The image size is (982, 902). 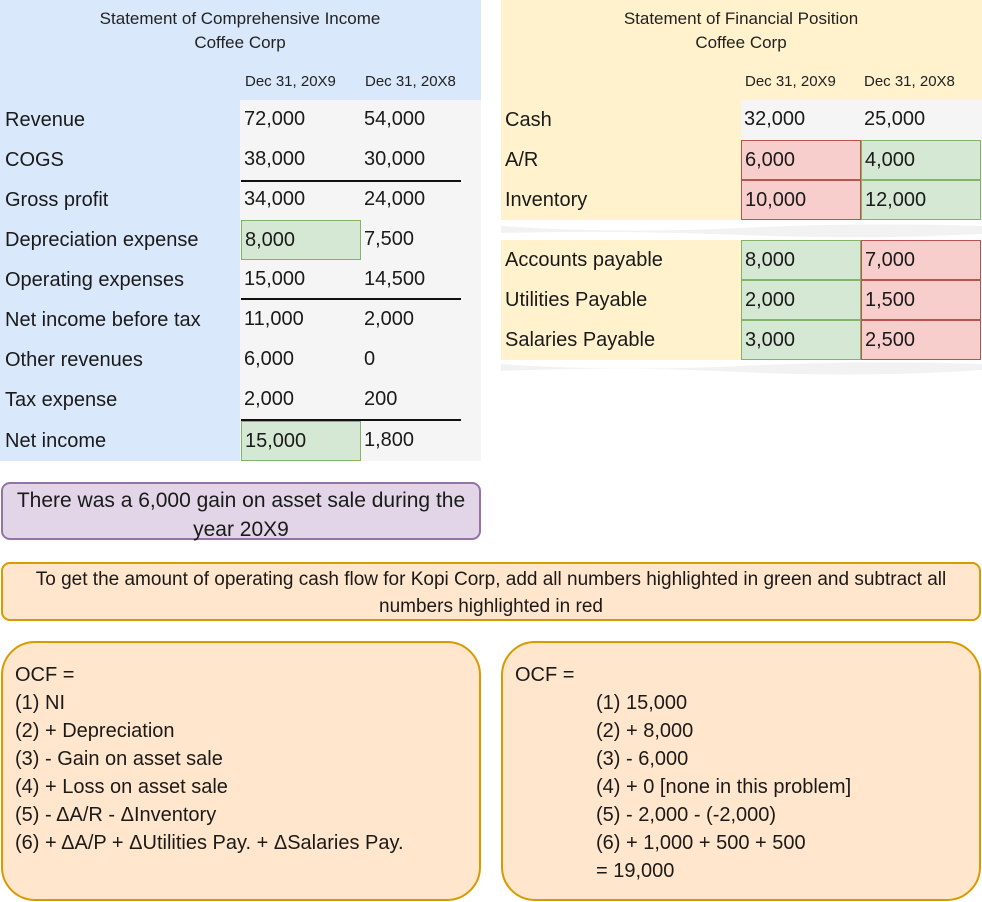 I want to click on asset-value-2019: 32,000, so click(x=775, y=119).